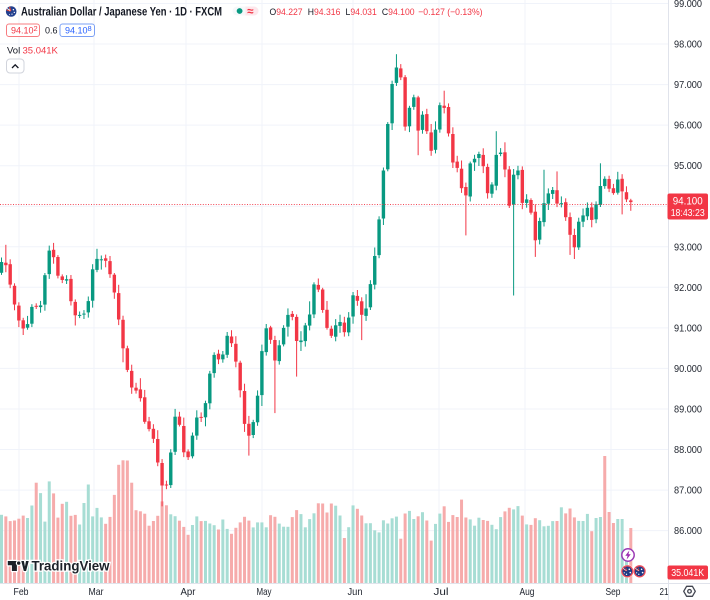 This screenshot has height=600, width=710. Describe the element at coordinates (688, 213) in the screenshot. I see `svg-text: 18:43:23` at that location.